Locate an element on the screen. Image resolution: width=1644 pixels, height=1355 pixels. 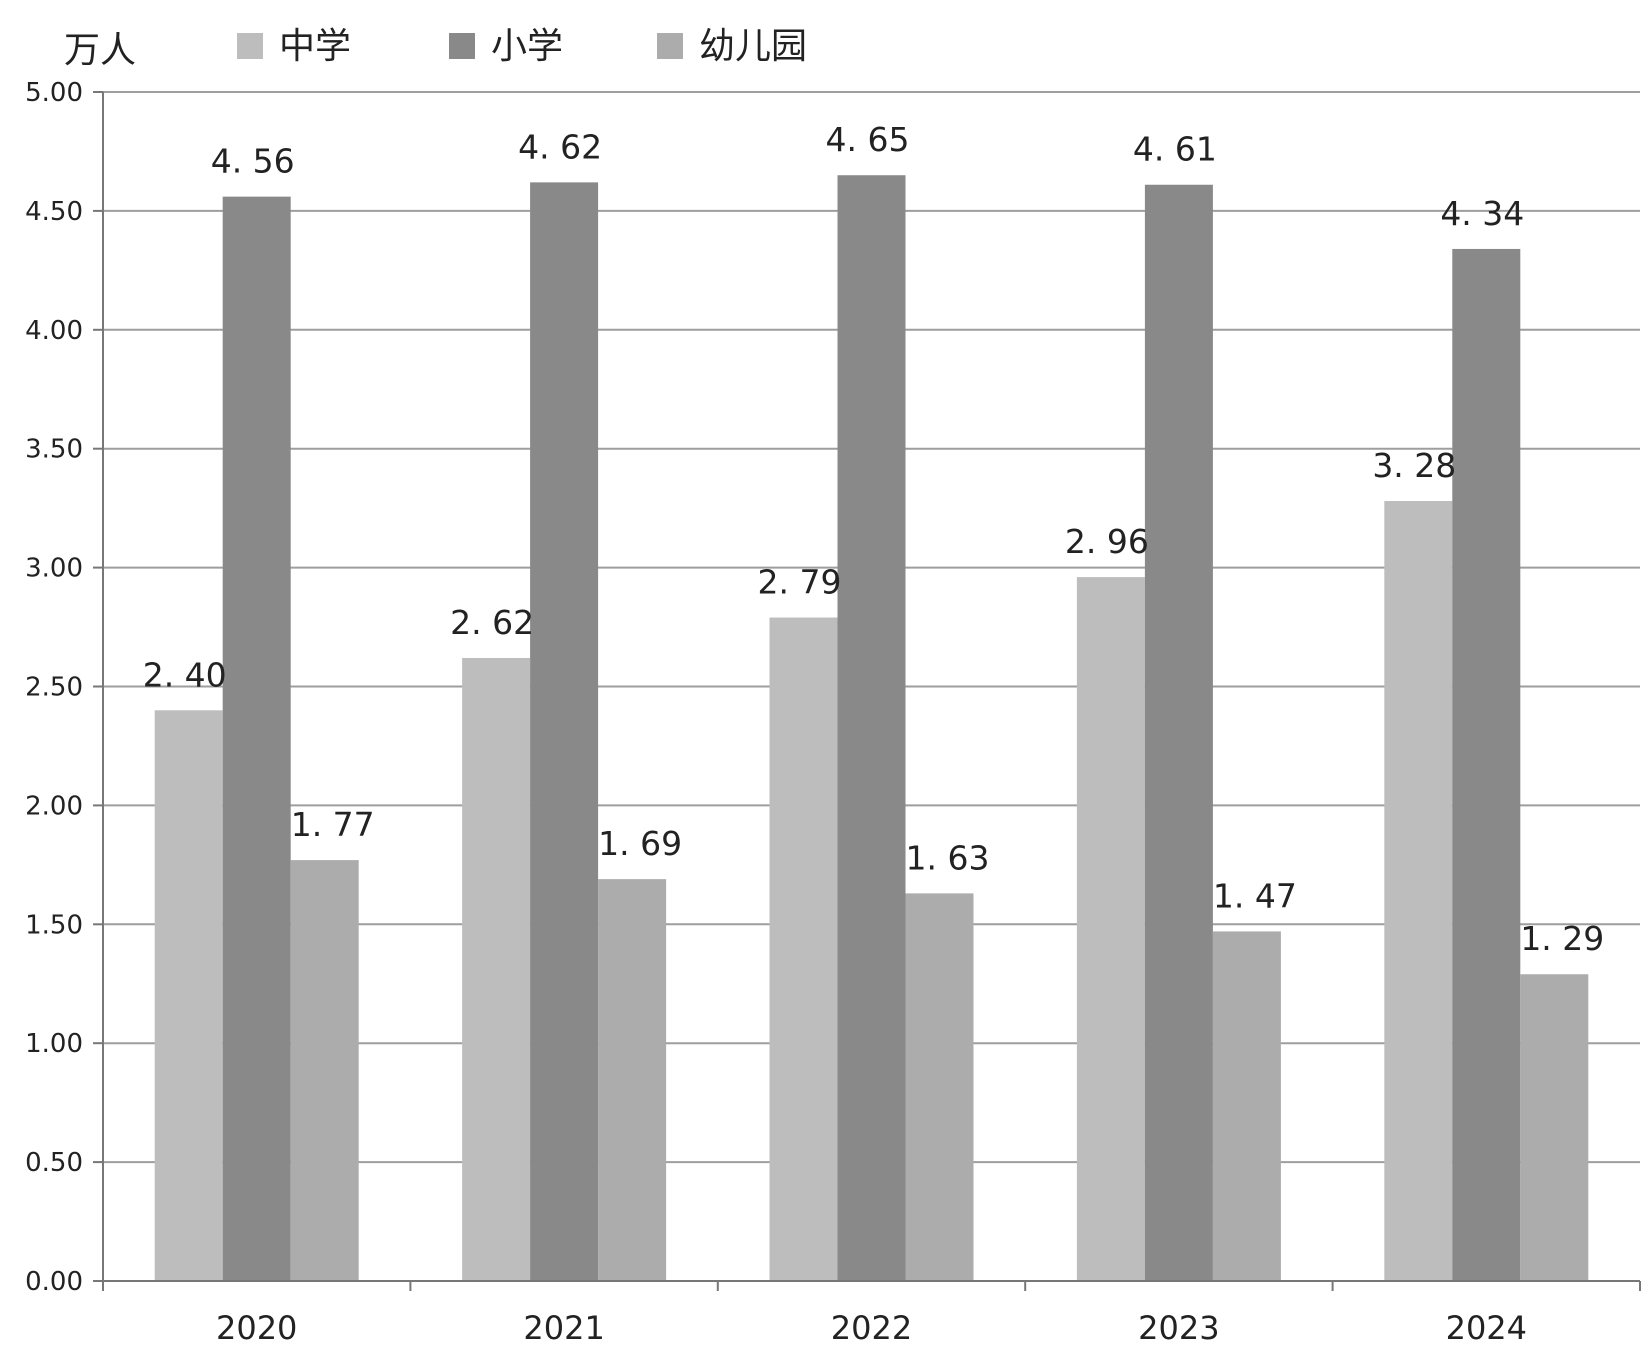
legend-label-小学: 小学 is located at coordinates (527, 46).